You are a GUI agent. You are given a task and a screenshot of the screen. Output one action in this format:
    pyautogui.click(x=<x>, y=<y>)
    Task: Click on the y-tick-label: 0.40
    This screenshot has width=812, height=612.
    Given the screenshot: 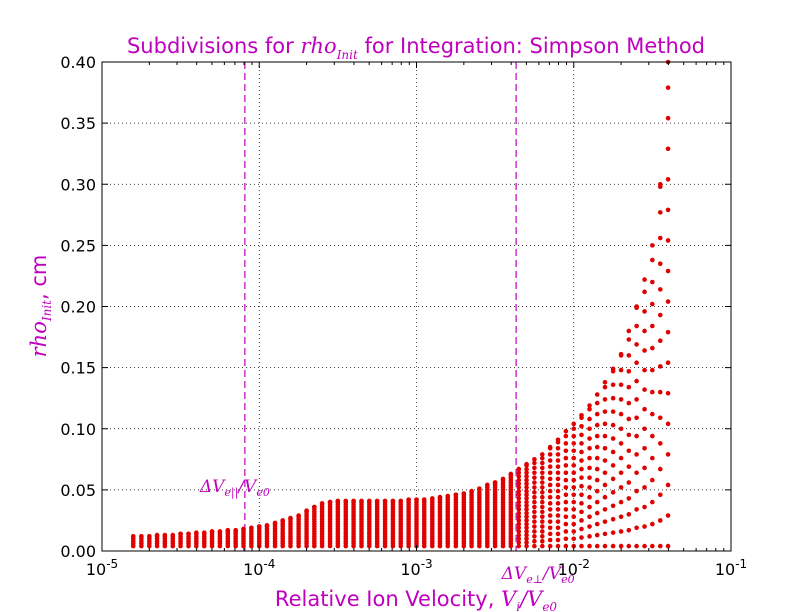 What is the action you would take?
    pyautogui.click(x=78, y=62)
    